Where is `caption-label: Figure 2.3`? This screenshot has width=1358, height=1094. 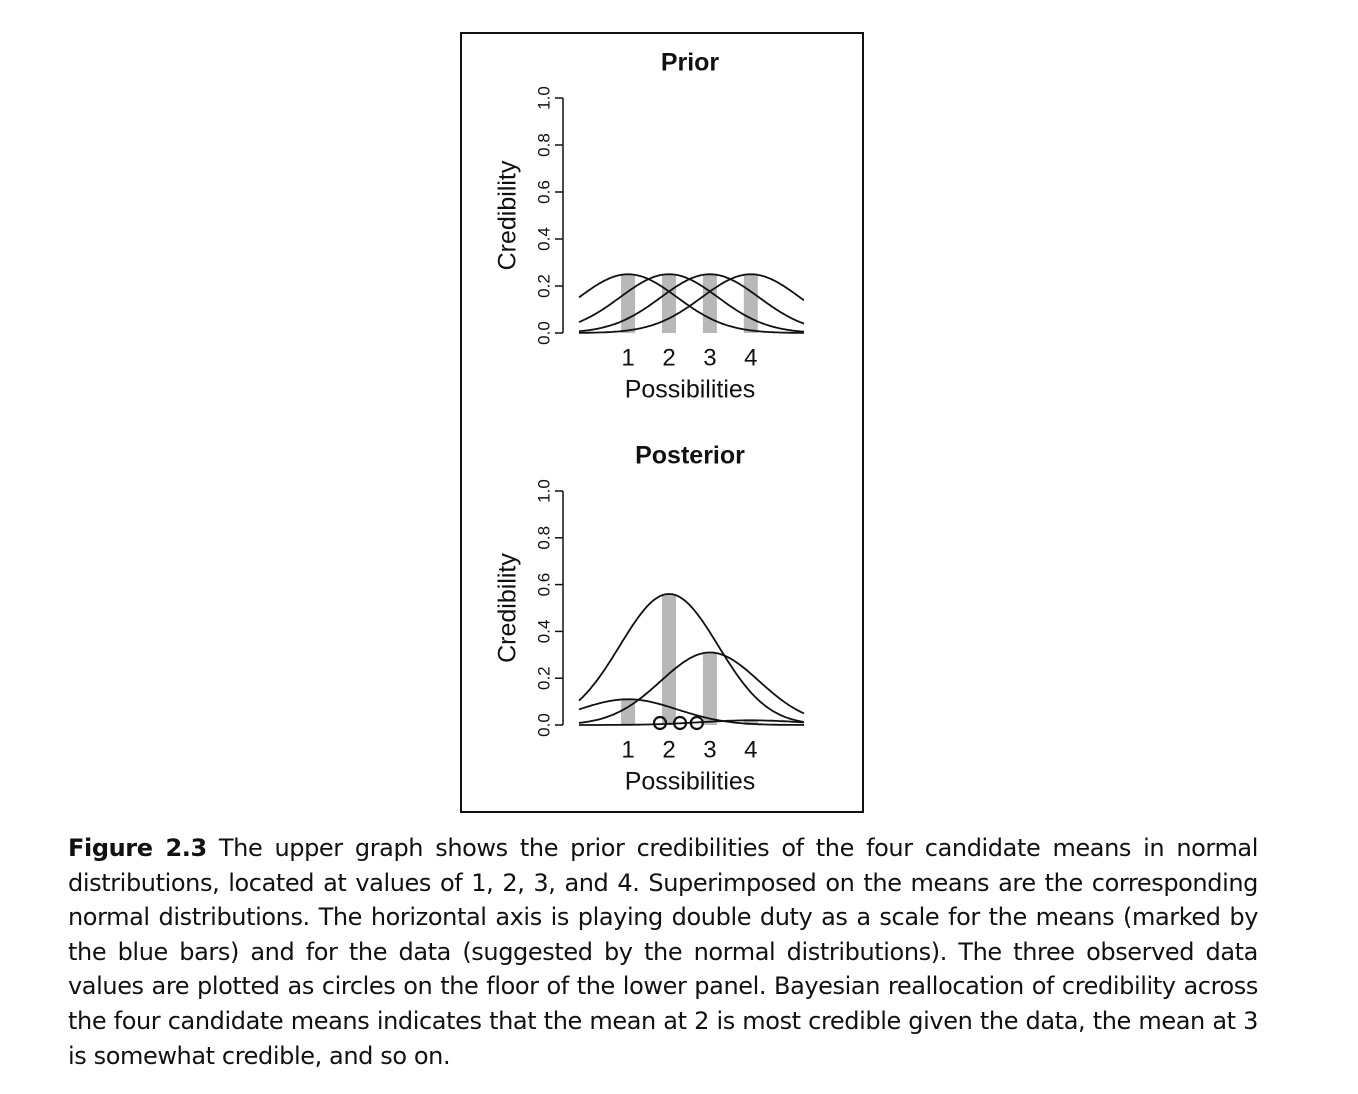 caption-label: Figure 2.3 is located at coordinates (137, 848).